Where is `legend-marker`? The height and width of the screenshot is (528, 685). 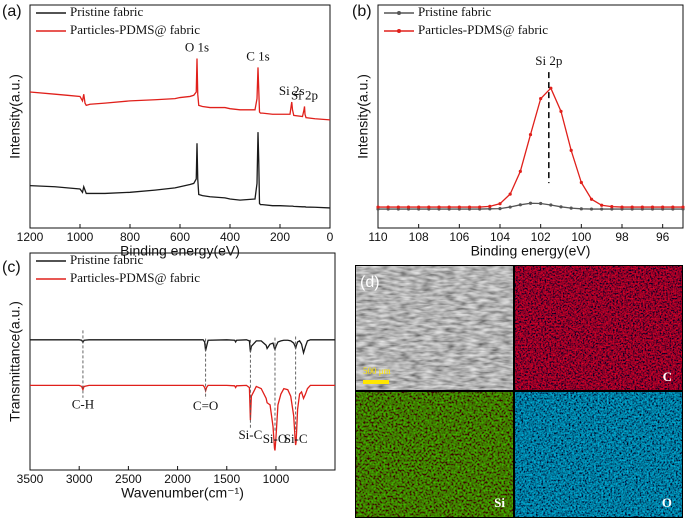 legend-marker is located at coordinates (399, 13).